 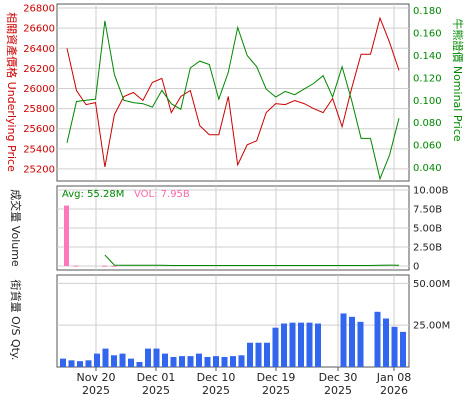 What do you see at coordinates (338, 377) in the screenshot?
I see `x-date-label: Dec 30` at bounding box center [338, 377].